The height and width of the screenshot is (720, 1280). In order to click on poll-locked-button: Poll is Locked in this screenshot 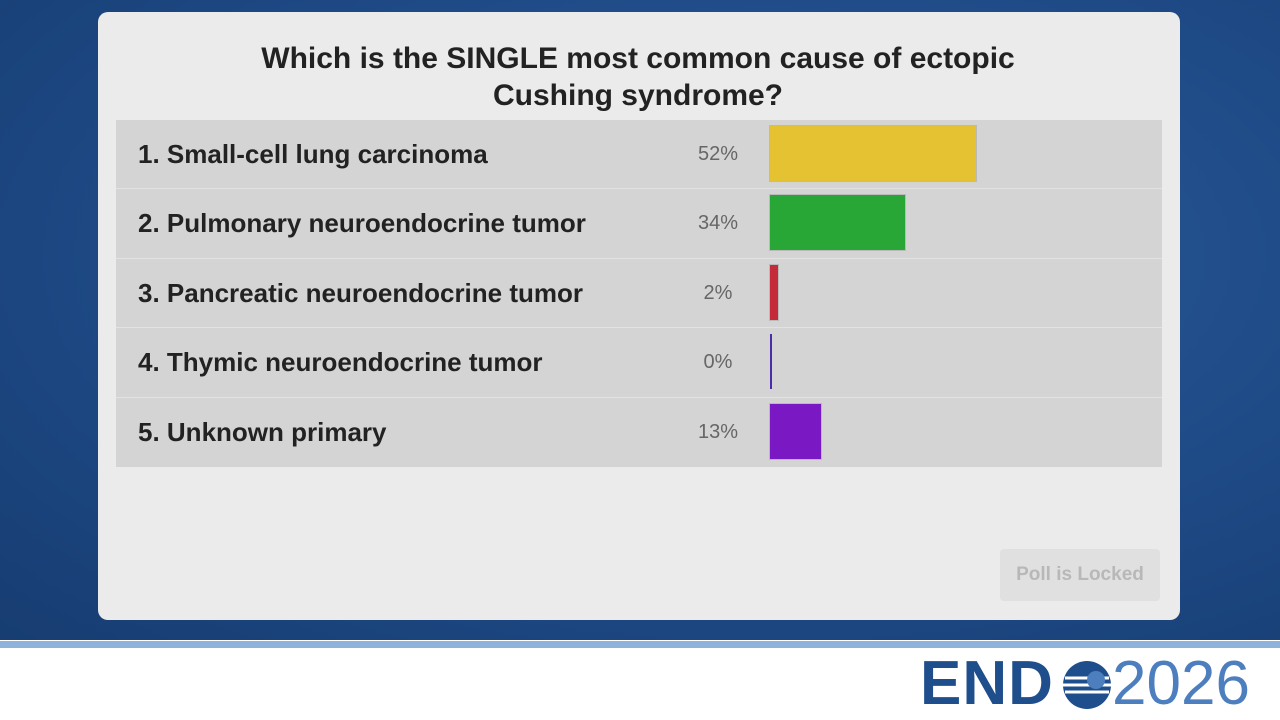, I will do `click(1080, 575)`.